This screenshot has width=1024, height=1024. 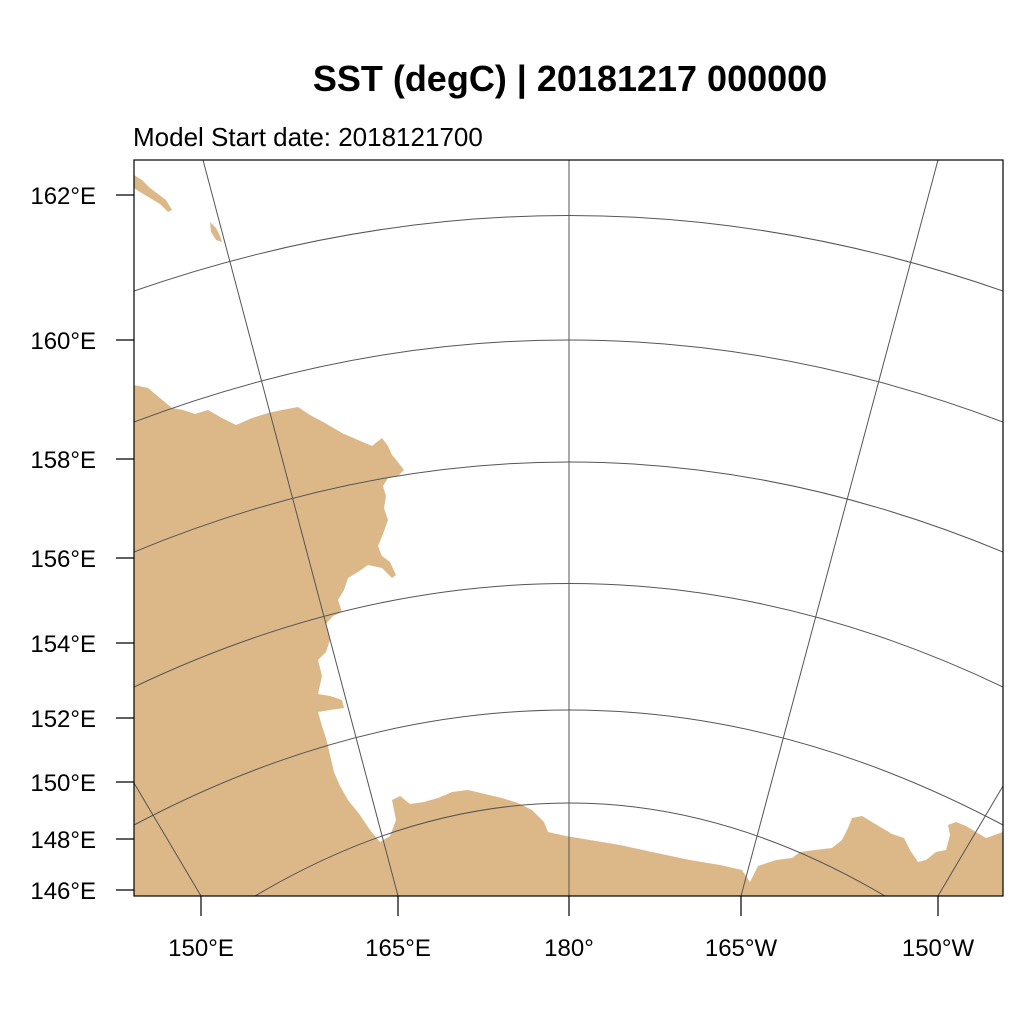 What do you see at coordinates (153, 193) in the screenshot?
I see `land-island-north` at bounding box center [153, 193].